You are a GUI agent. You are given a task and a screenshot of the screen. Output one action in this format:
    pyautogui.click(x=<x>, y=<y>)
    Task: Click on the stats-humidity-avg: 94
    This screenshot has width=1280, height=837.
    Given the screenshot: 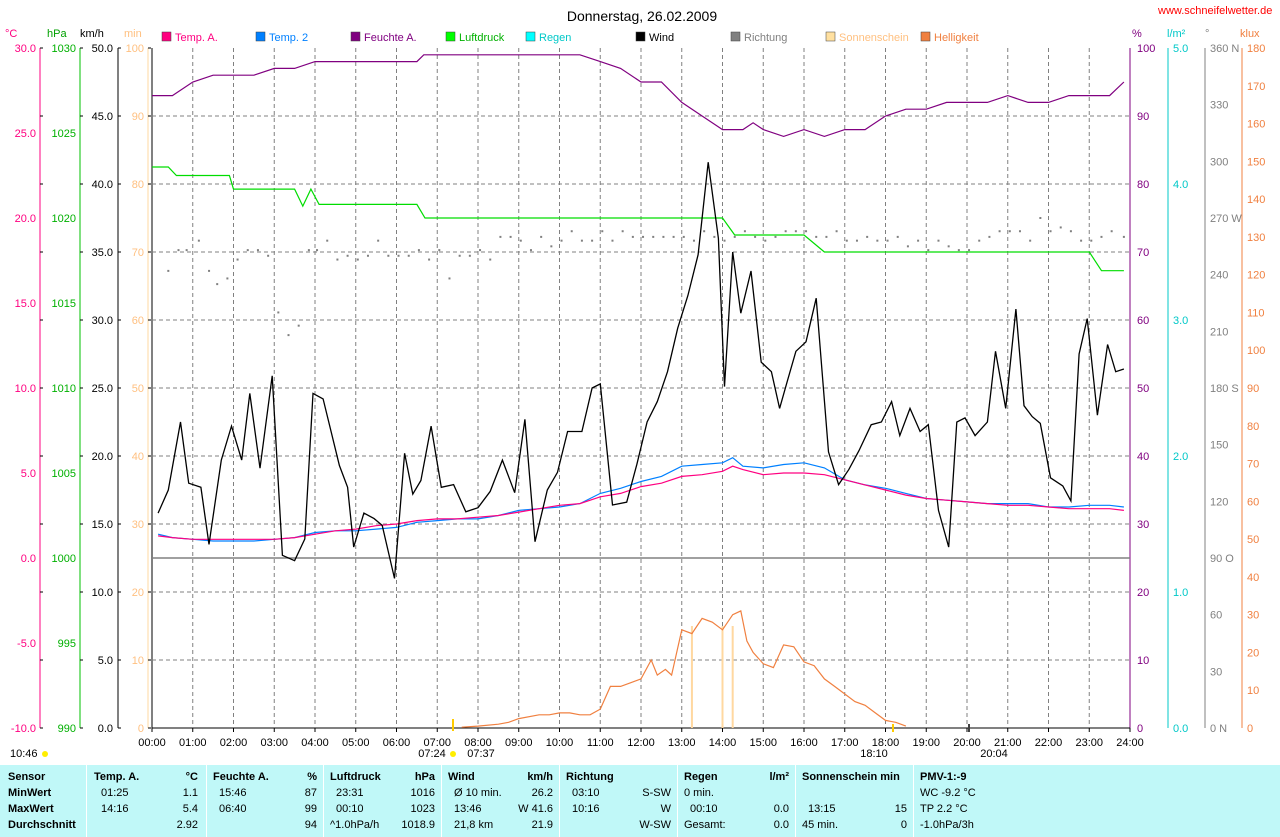 What is the action you would take?
    pyautogui.click(x=310, y=825)
    